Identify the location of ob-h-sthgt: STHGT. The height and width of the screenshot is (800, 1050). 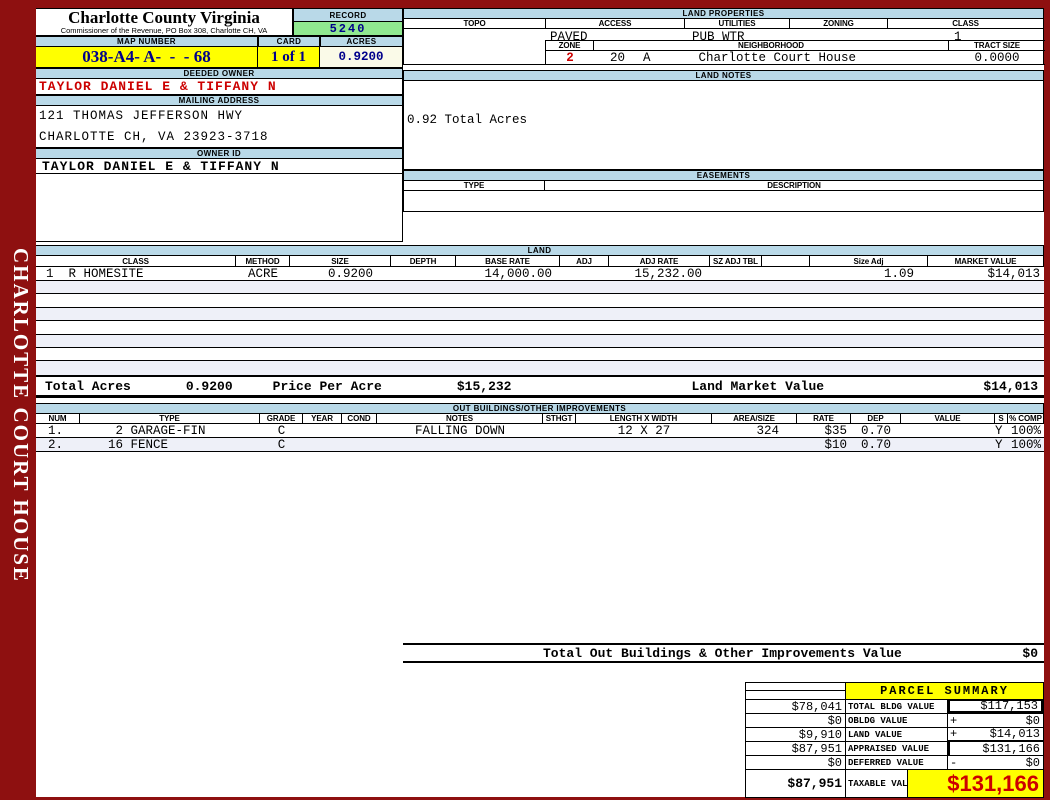
(559, 418).